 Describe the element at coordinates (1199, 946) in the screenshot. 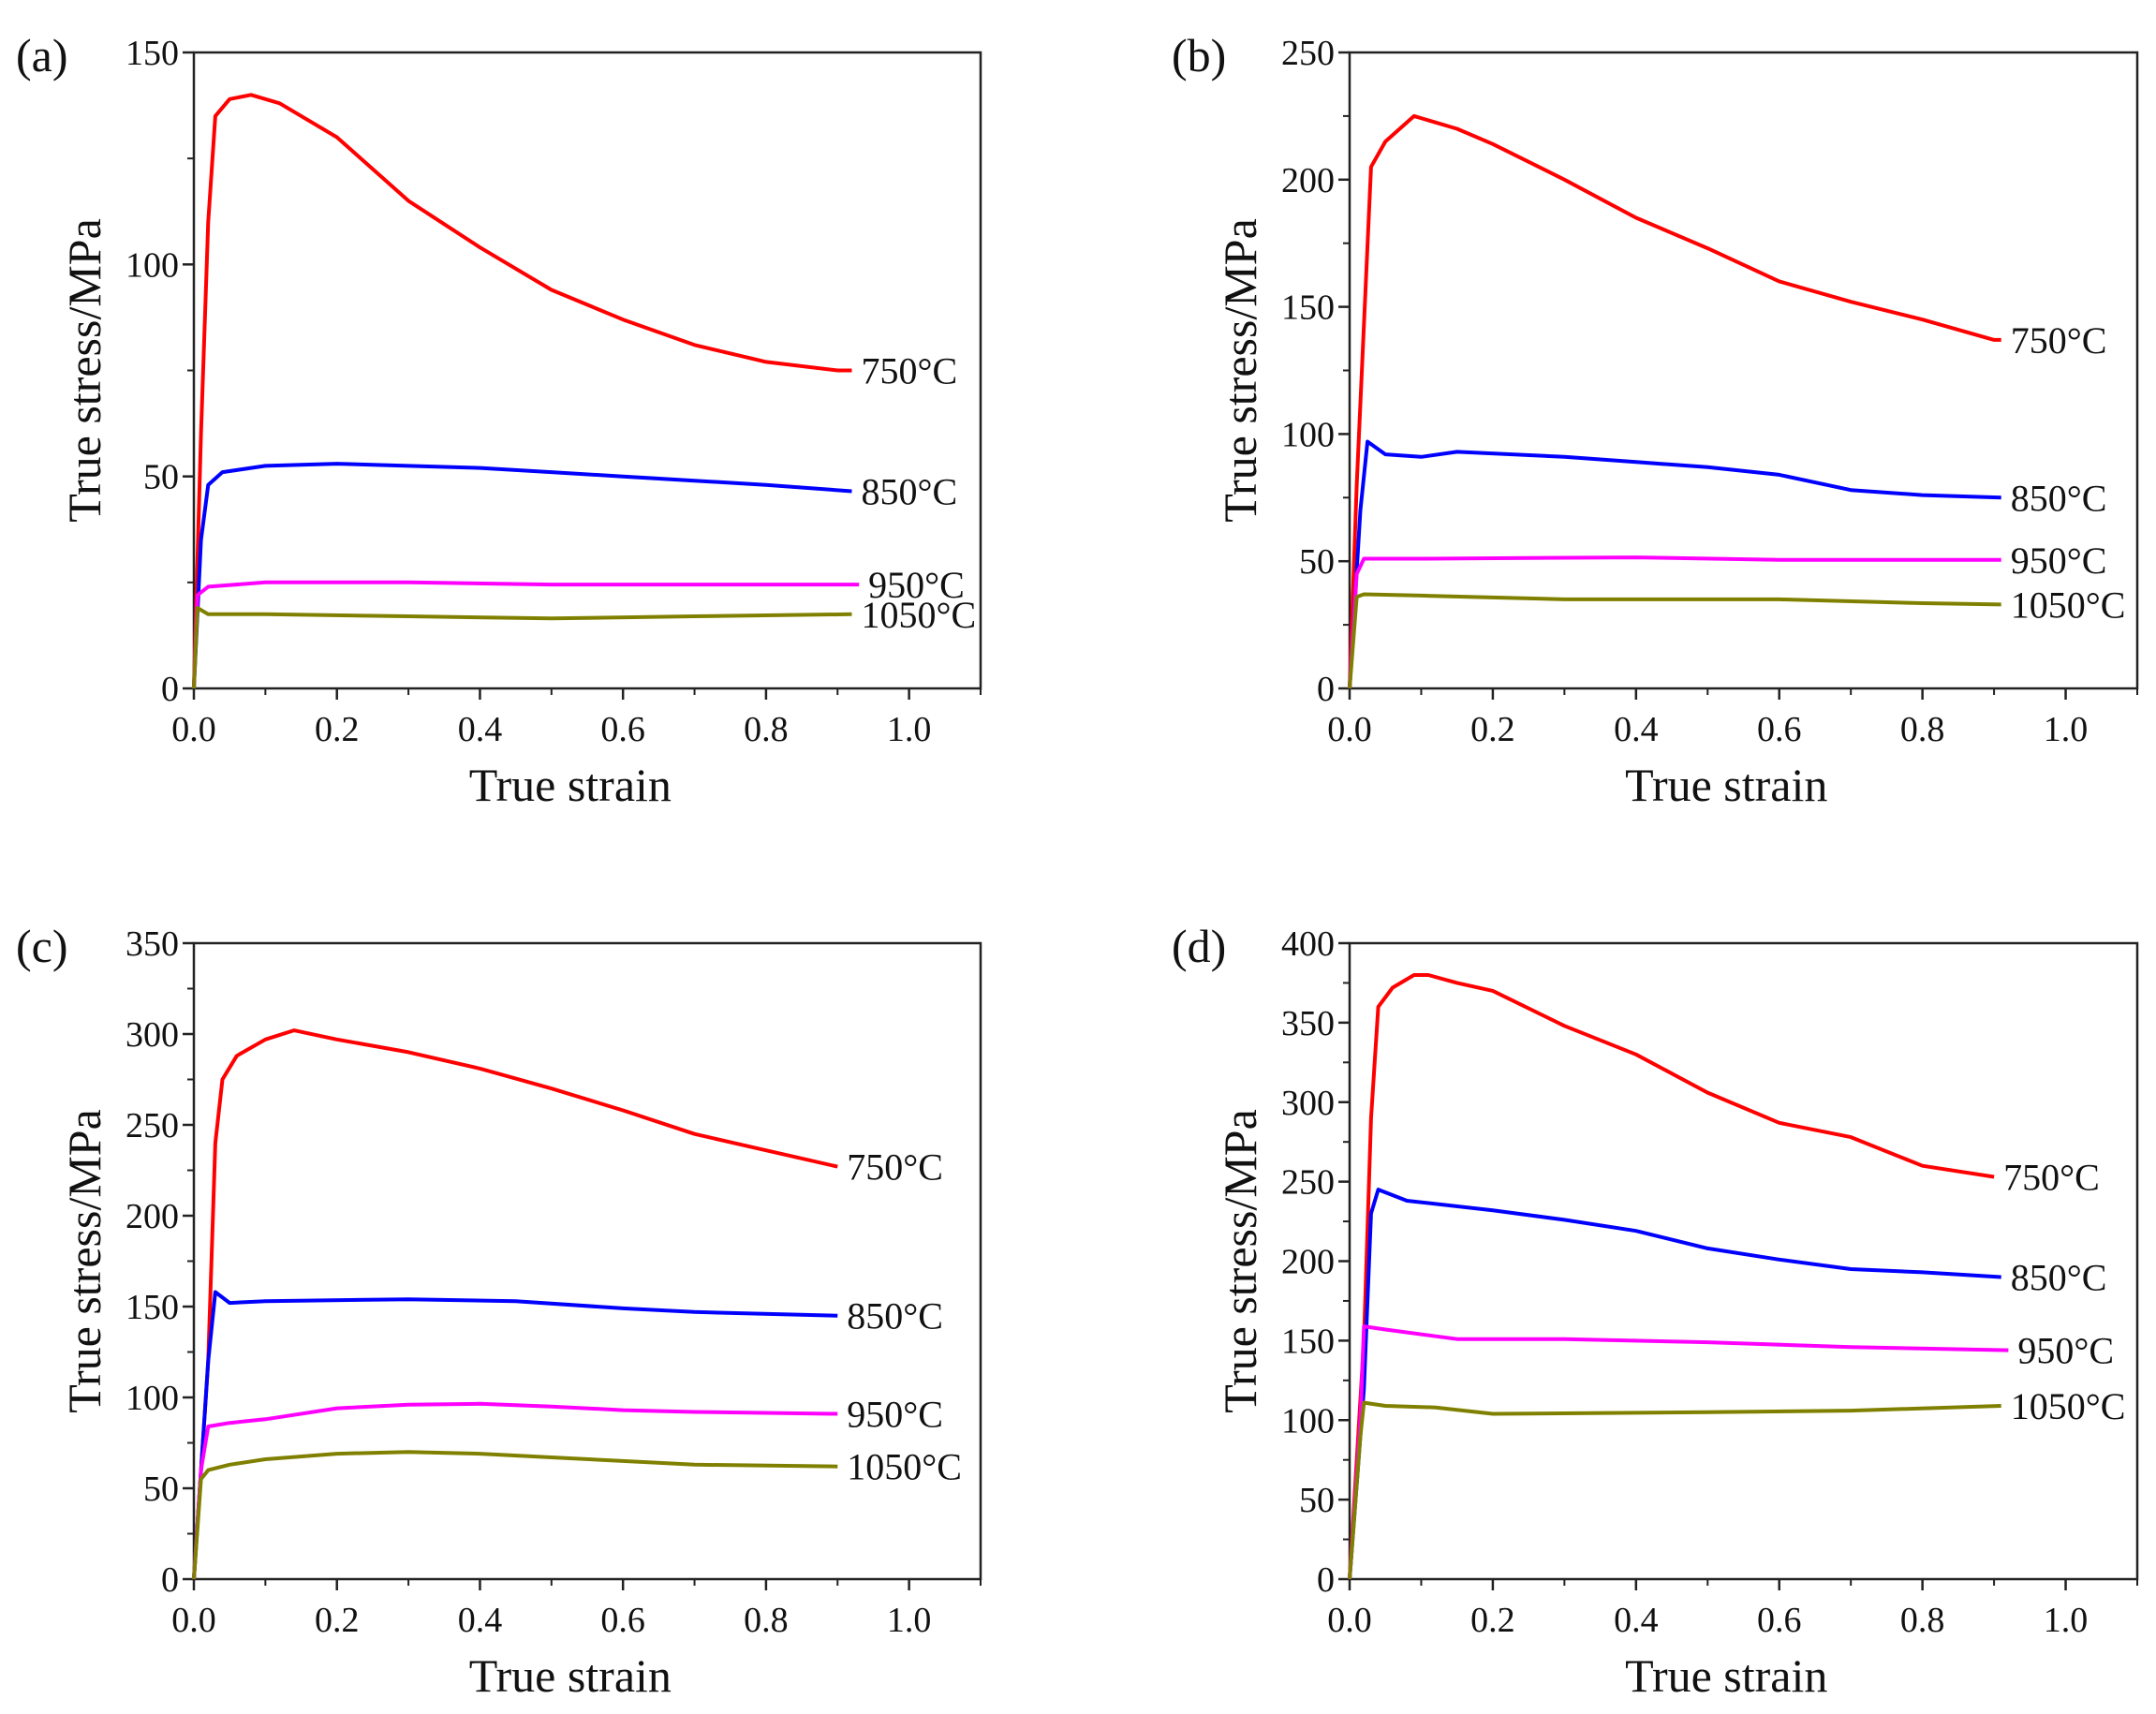

I see `panel-label: (d)` at that location.